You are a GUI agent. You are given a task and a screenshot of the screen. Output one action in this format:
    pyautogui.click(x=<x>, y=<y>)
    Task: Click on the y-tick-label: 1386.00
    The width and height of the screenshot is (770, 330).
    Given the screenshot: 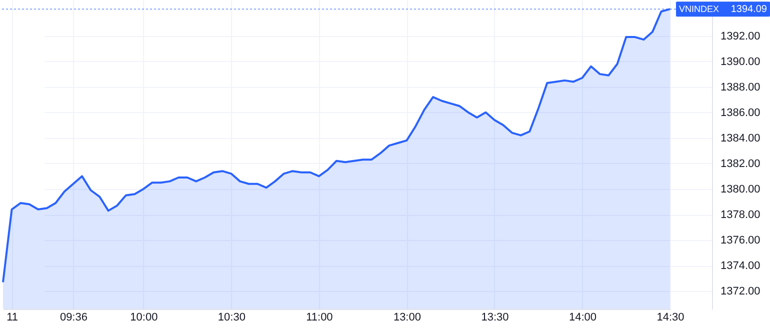 What is the action you would take?
    pyautogui.click(x=740, y=112)
    